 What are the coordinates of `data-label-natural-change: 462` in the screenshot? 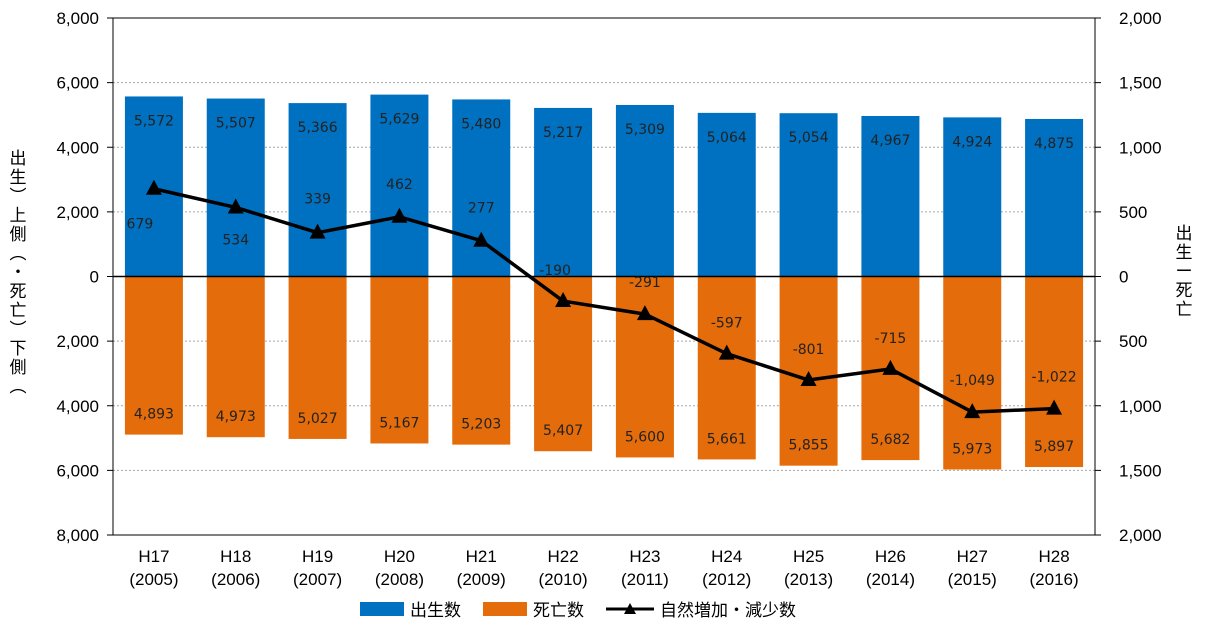 It's located at (399, 185).